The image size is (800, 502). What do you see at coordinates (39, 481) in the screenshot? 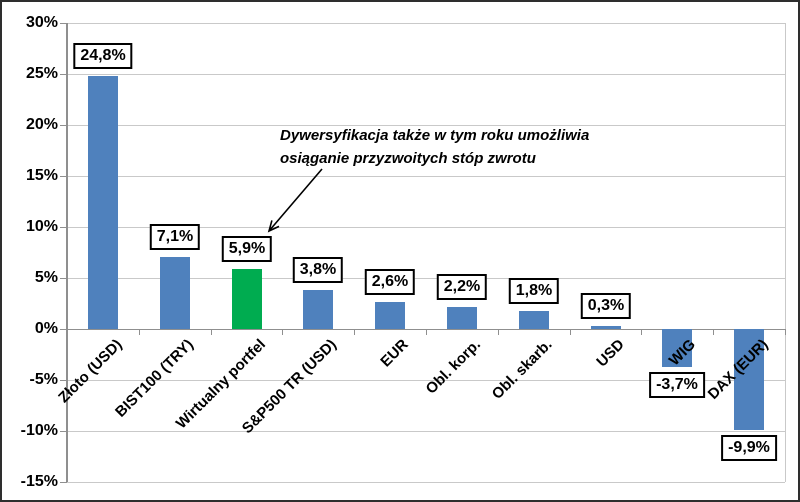
I see `y-axis-tick-label: -15%` at bounding box center [39, 481].